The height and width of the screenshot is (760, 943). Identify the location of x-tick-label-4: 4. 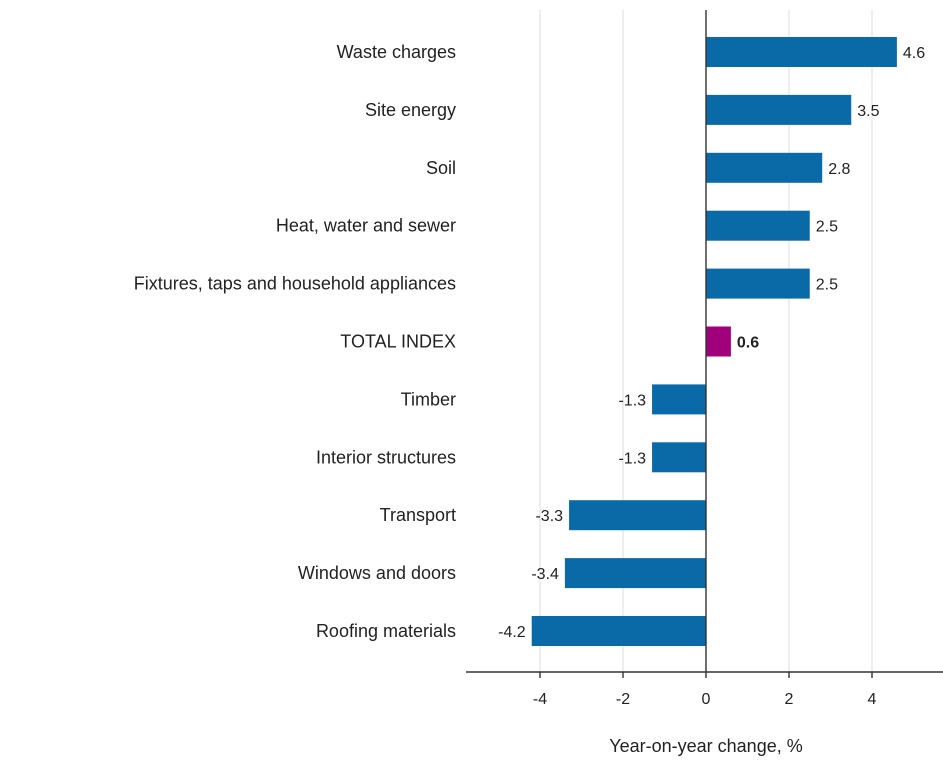
(872, 699).